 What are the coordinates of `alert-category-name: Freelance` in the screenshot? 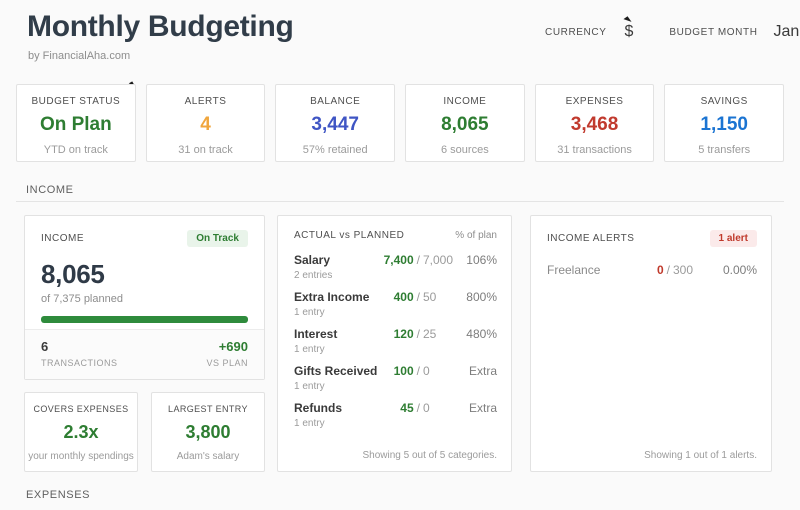 It's located at (574, 270).